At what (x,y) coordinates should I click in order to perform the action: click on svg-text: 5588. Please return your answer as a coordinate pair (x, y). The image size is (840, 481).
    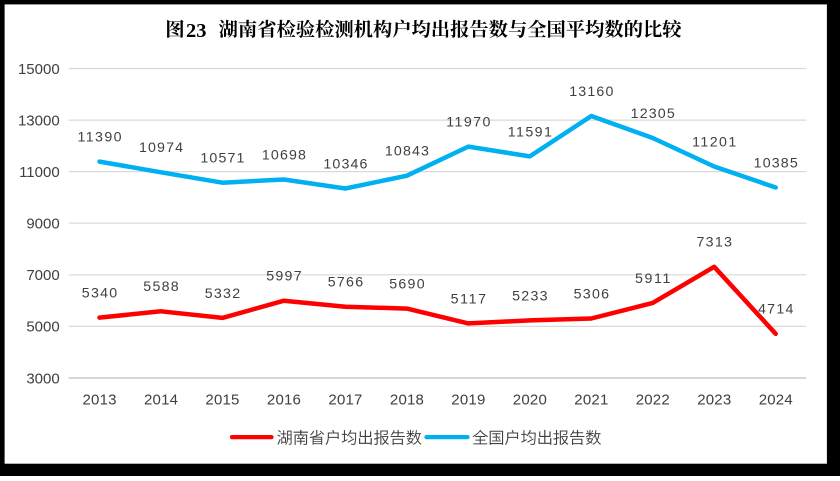
    Looking at the image, I should click on (161, 287).